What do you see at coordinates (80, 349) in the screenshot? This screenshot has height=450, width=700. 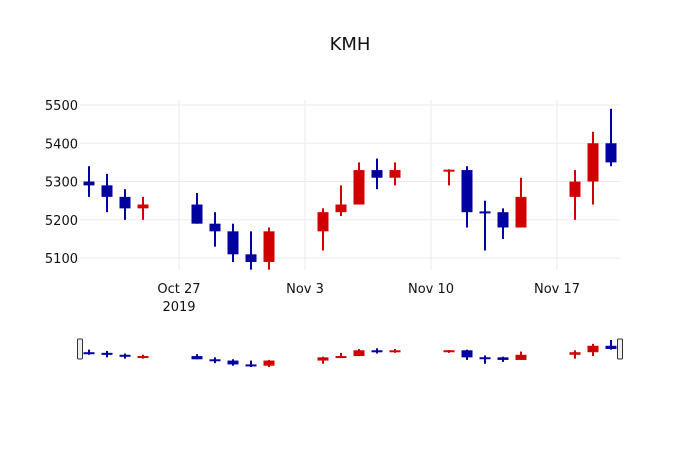 I see `range-slider-left-handle` at bounding box center [80, 349].